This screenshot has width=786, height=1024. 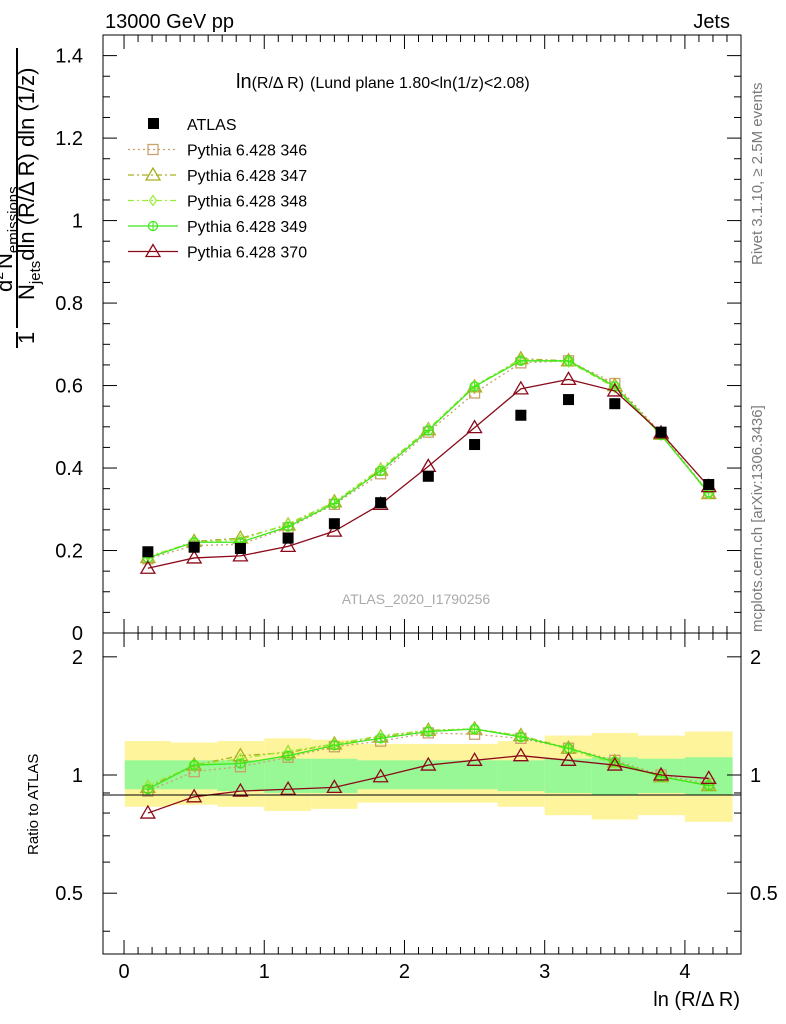 I want to click on ratio-y-tick-label-left: 2, so click(x=77, y=658).